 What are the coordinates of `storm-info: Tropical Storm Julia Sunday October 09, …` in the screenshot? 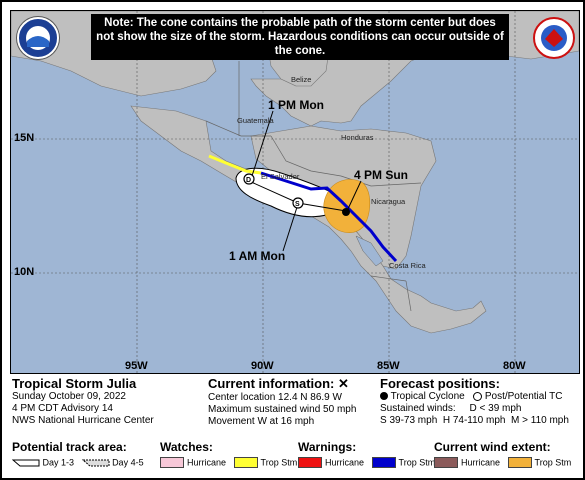 It's located at (83, 401).